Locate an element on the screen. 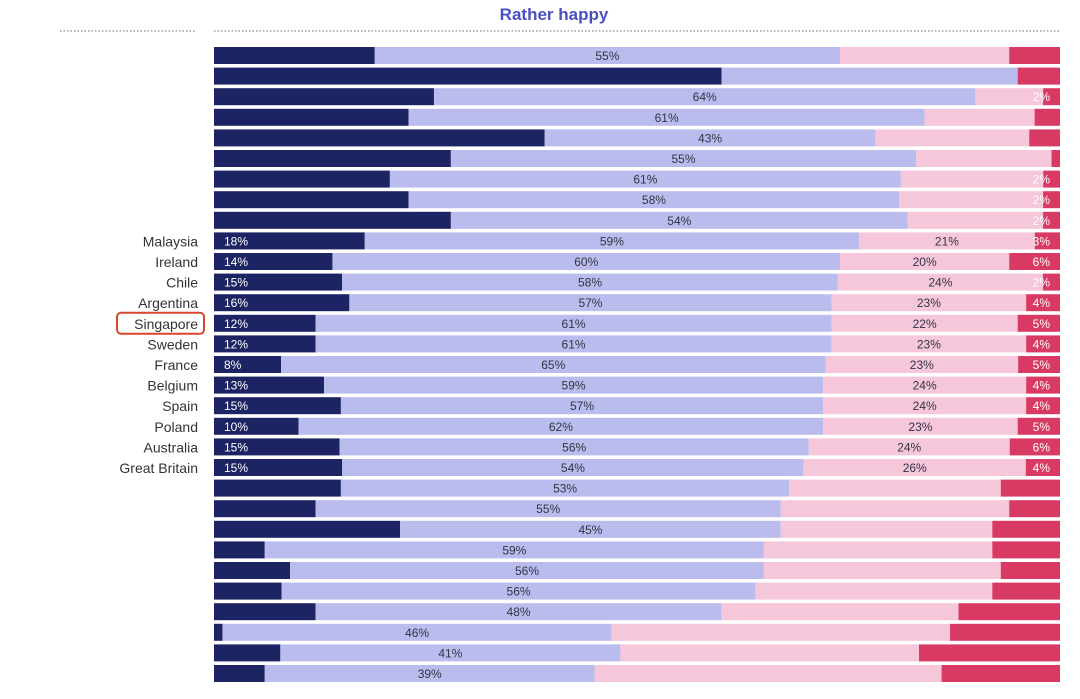  data-label-not-at-all-happy: 2% is located at coordinates (1042, 180).